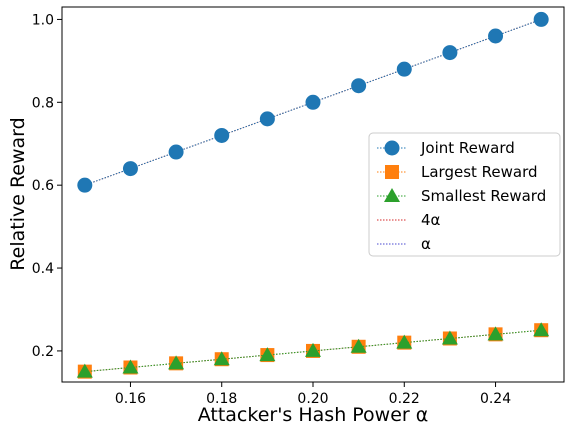 This screenshot has height=430, width=569. What do you see at coordinates (130, 399) in the screenshot?
I see `x-tick-label: 0.16` at bounding box center [130, 399].